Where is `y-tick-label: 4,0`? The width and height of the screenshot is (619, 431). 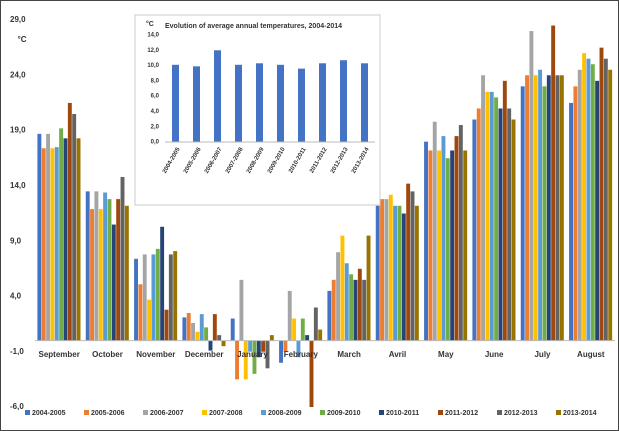 y-tick-label: 4,0 is located at coordinates (16, 296).